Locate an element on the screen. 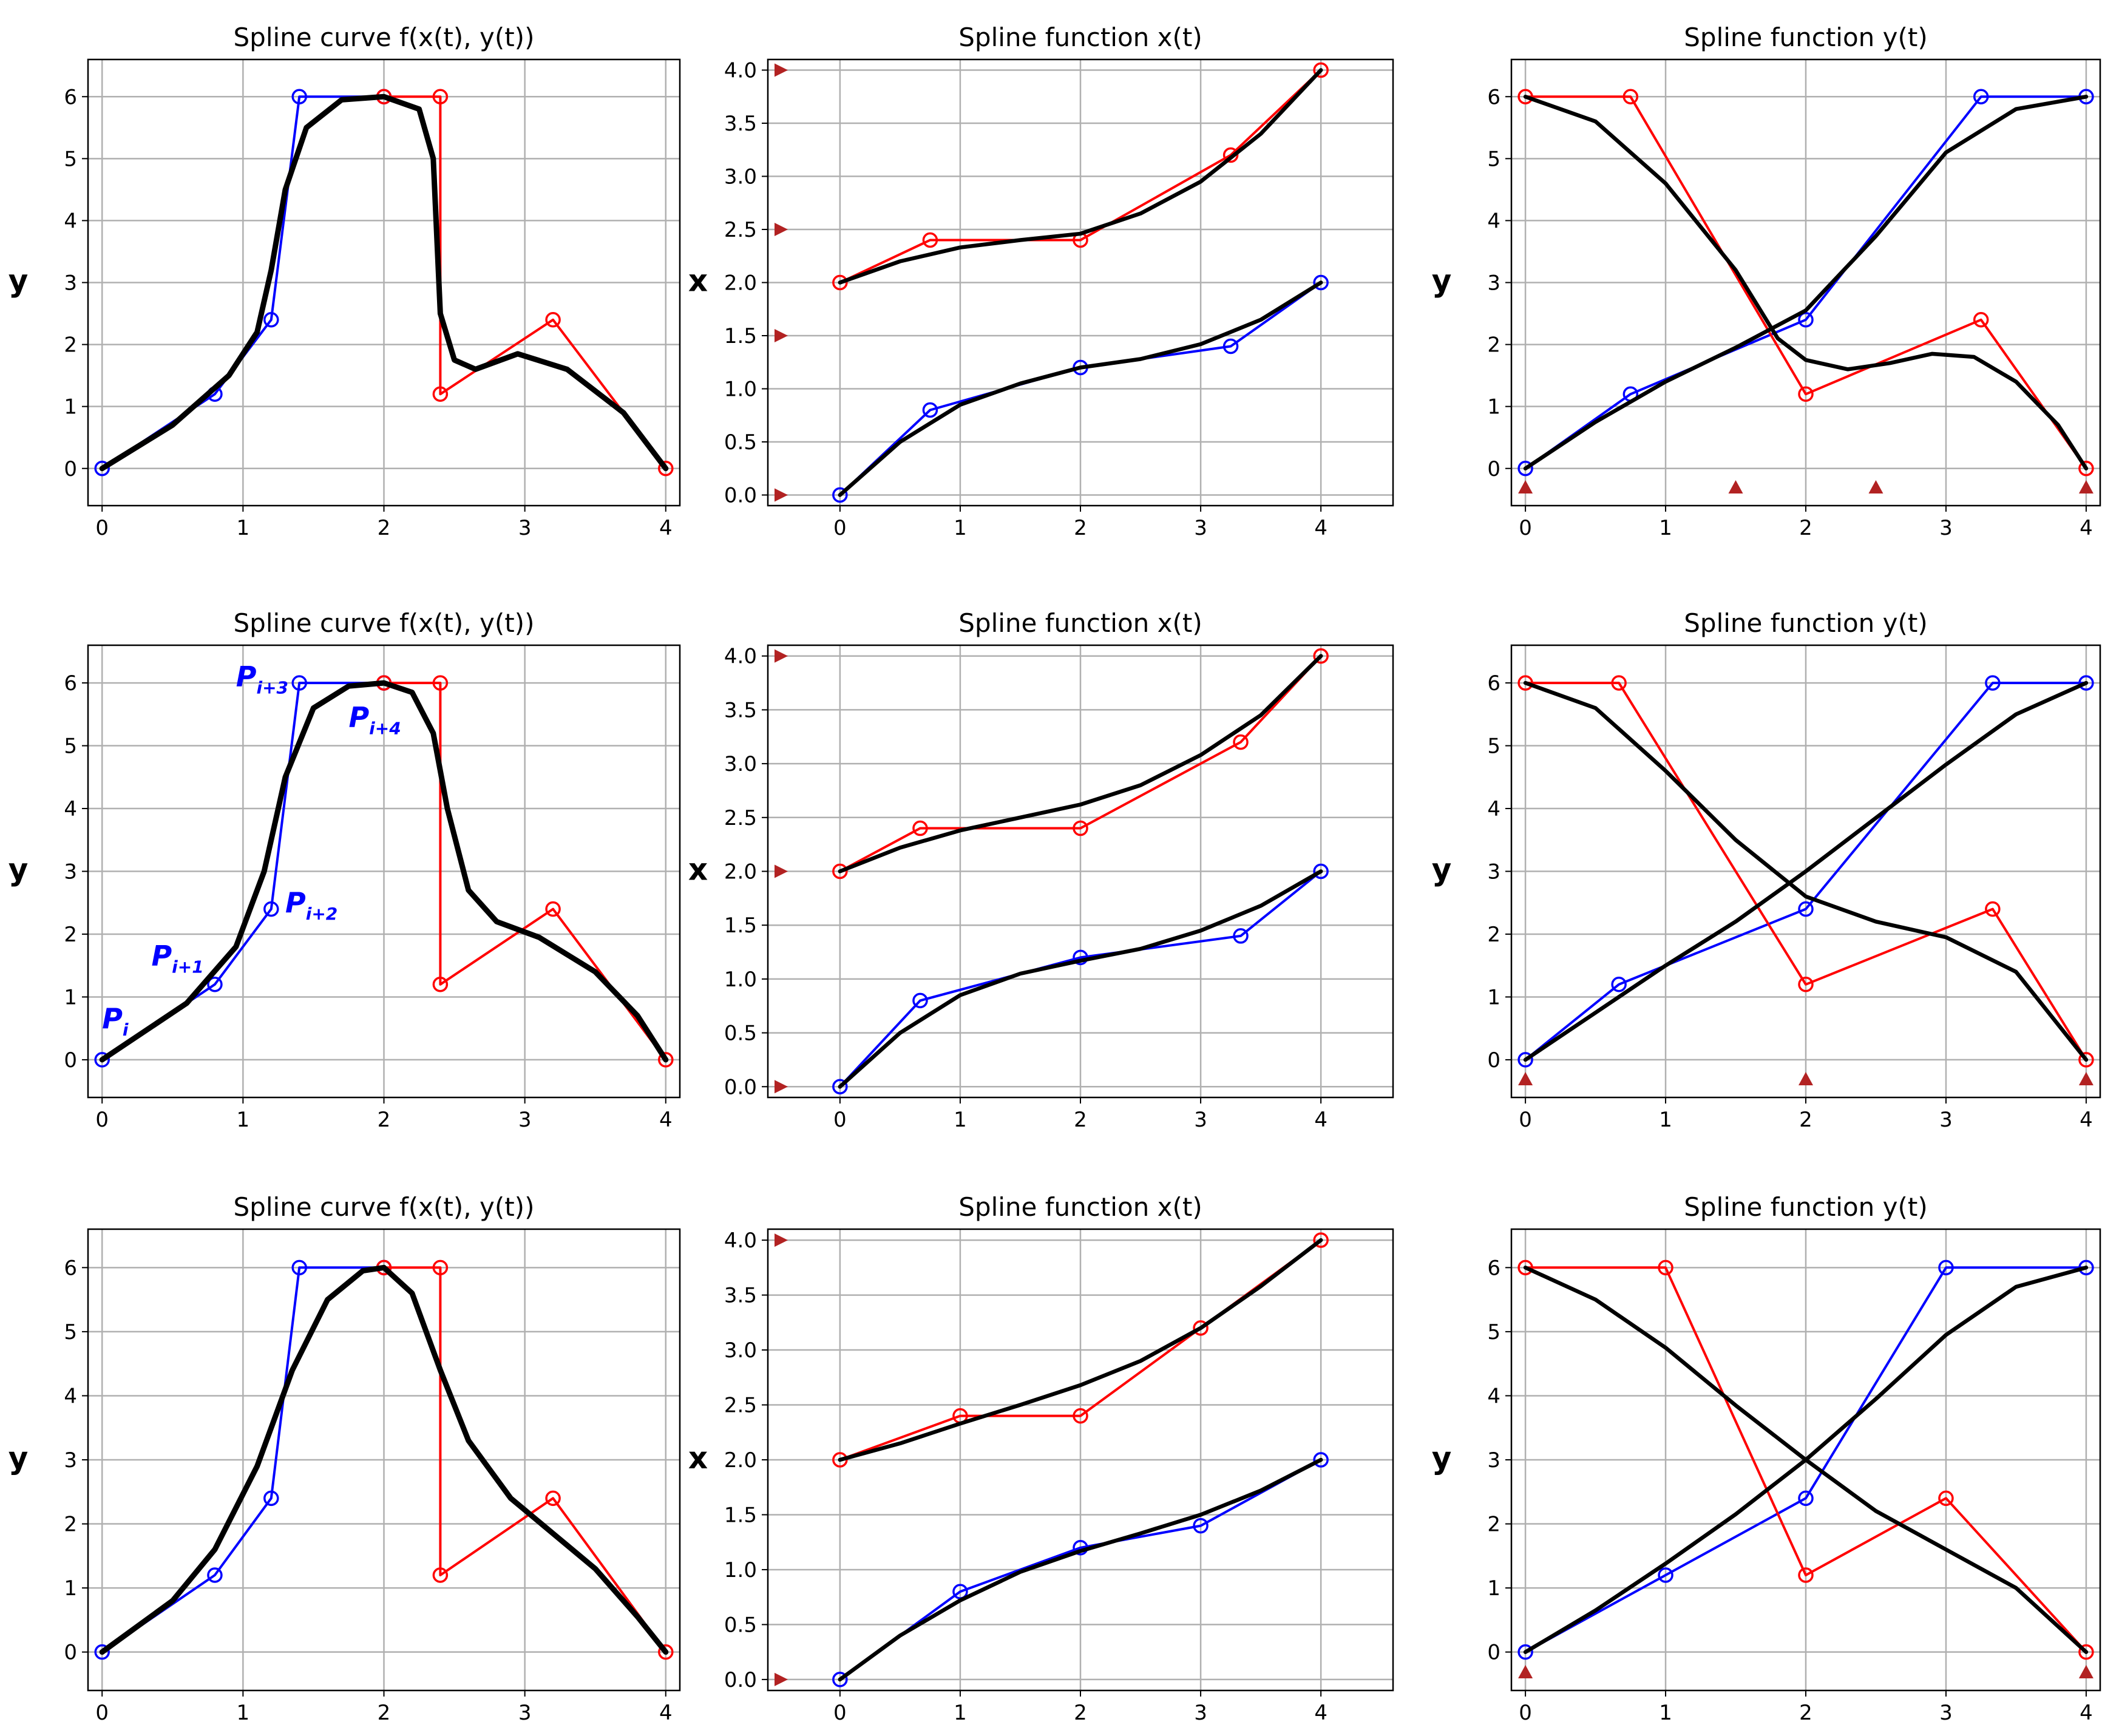 This screenshot has height=1736, width=2119. y-tick-label: 3.0 is located at coordinates (740, 1350).